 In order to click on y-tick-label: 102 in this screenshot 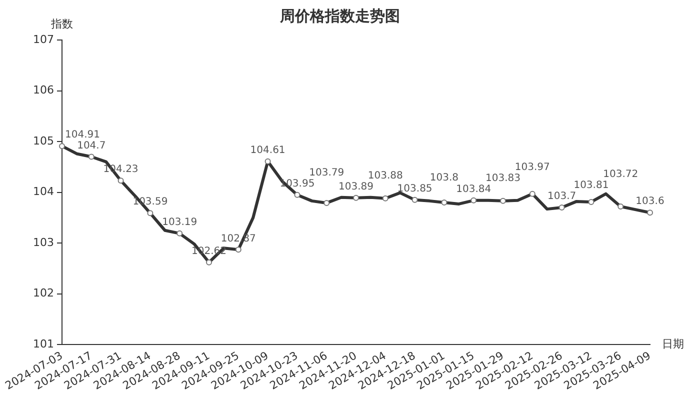, I will do `click(43, 293)`.